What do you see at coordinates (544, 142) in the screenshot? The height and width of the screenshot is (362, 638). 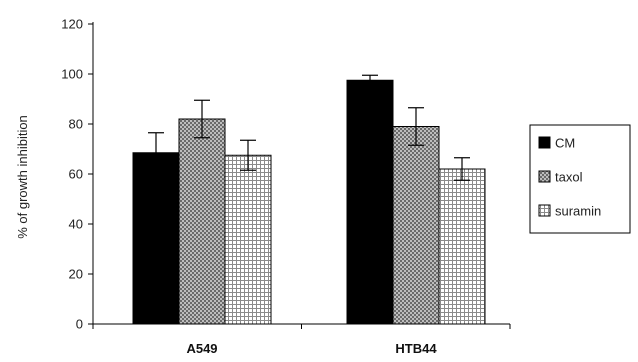 I see `legend-swatch-cm` at bounding box center [544, 142].